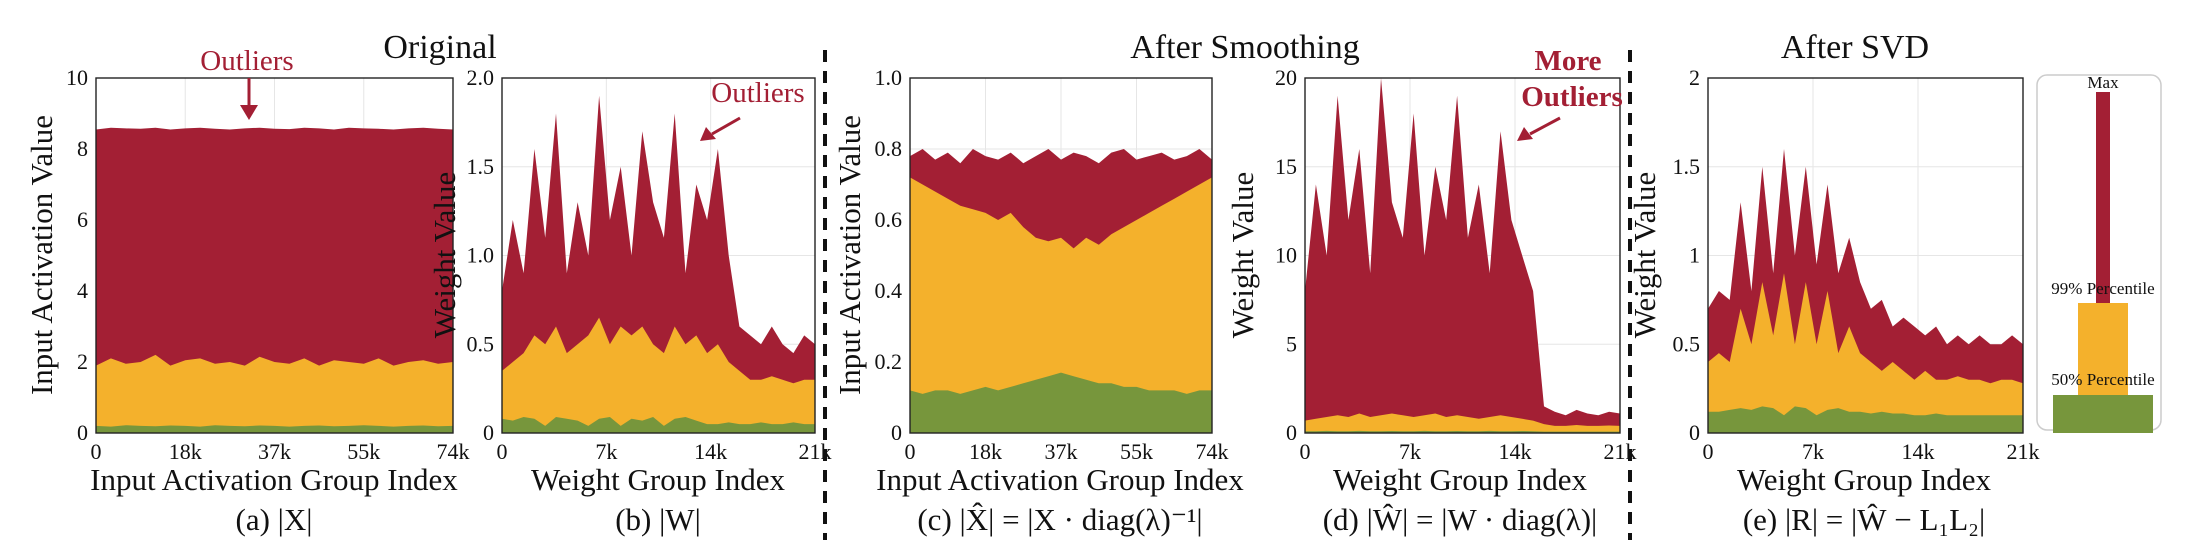  Describe the element at coordinates (889, 361) in the screenshot. I see `y-tick-label: 0.2` at that location.